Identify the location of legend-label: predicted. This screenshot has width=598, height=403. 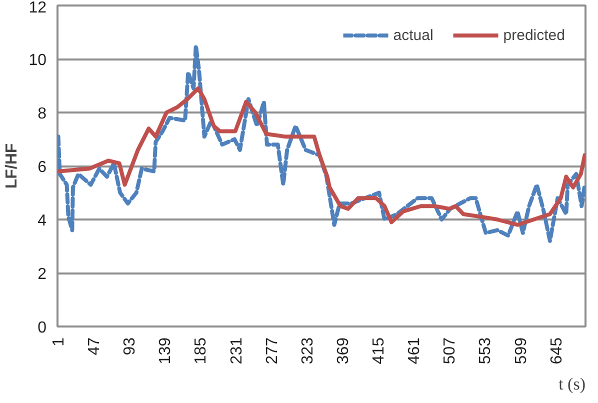
(534, 35).